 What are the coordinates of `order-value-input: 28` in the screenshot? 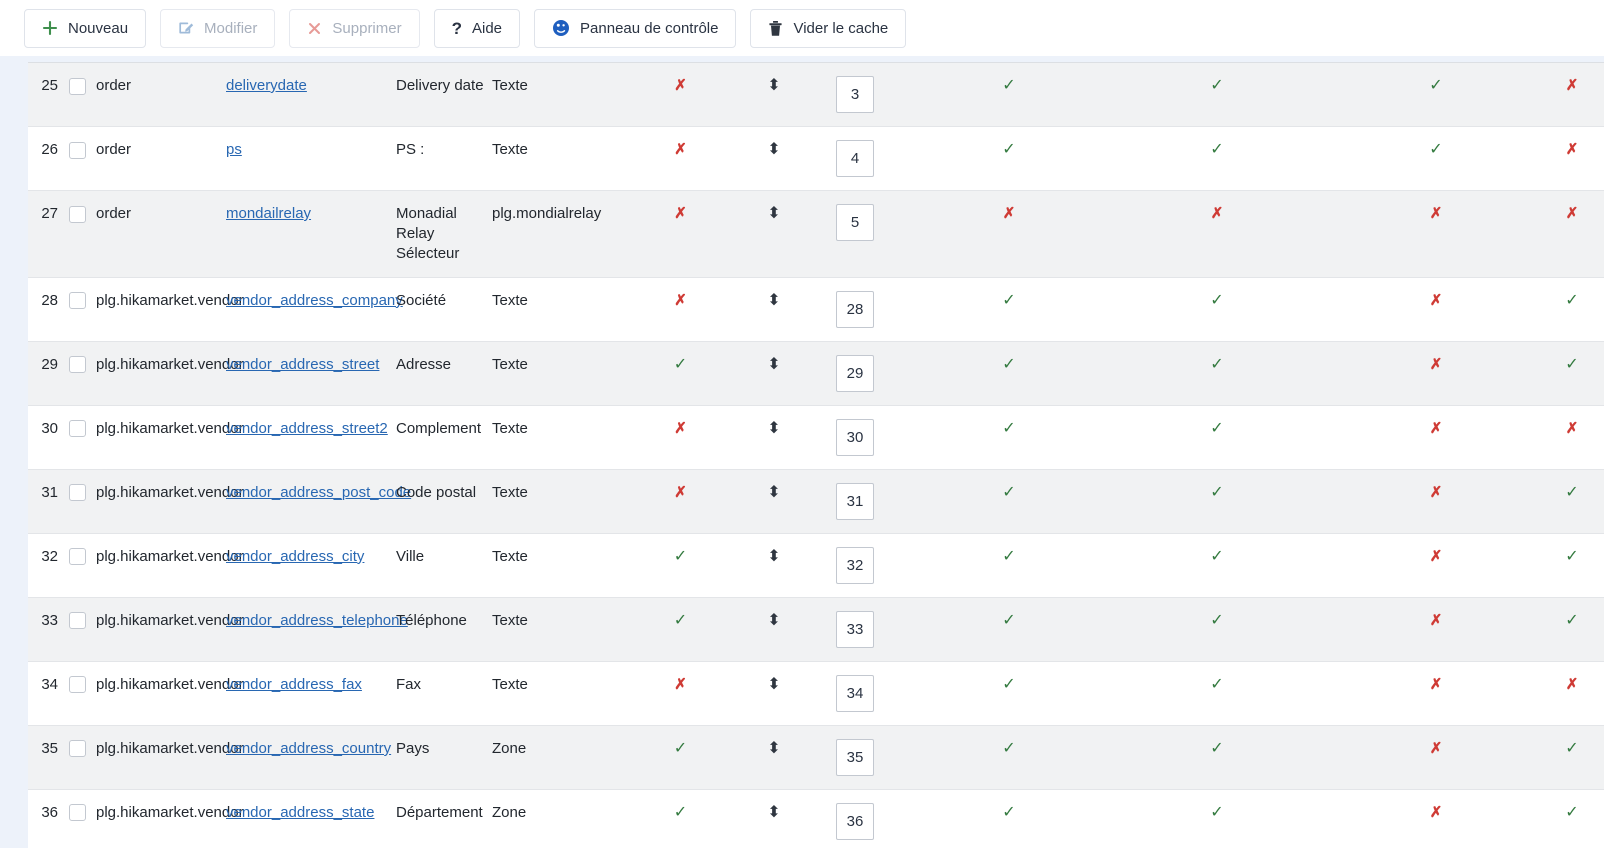 It's located at (855, 309).